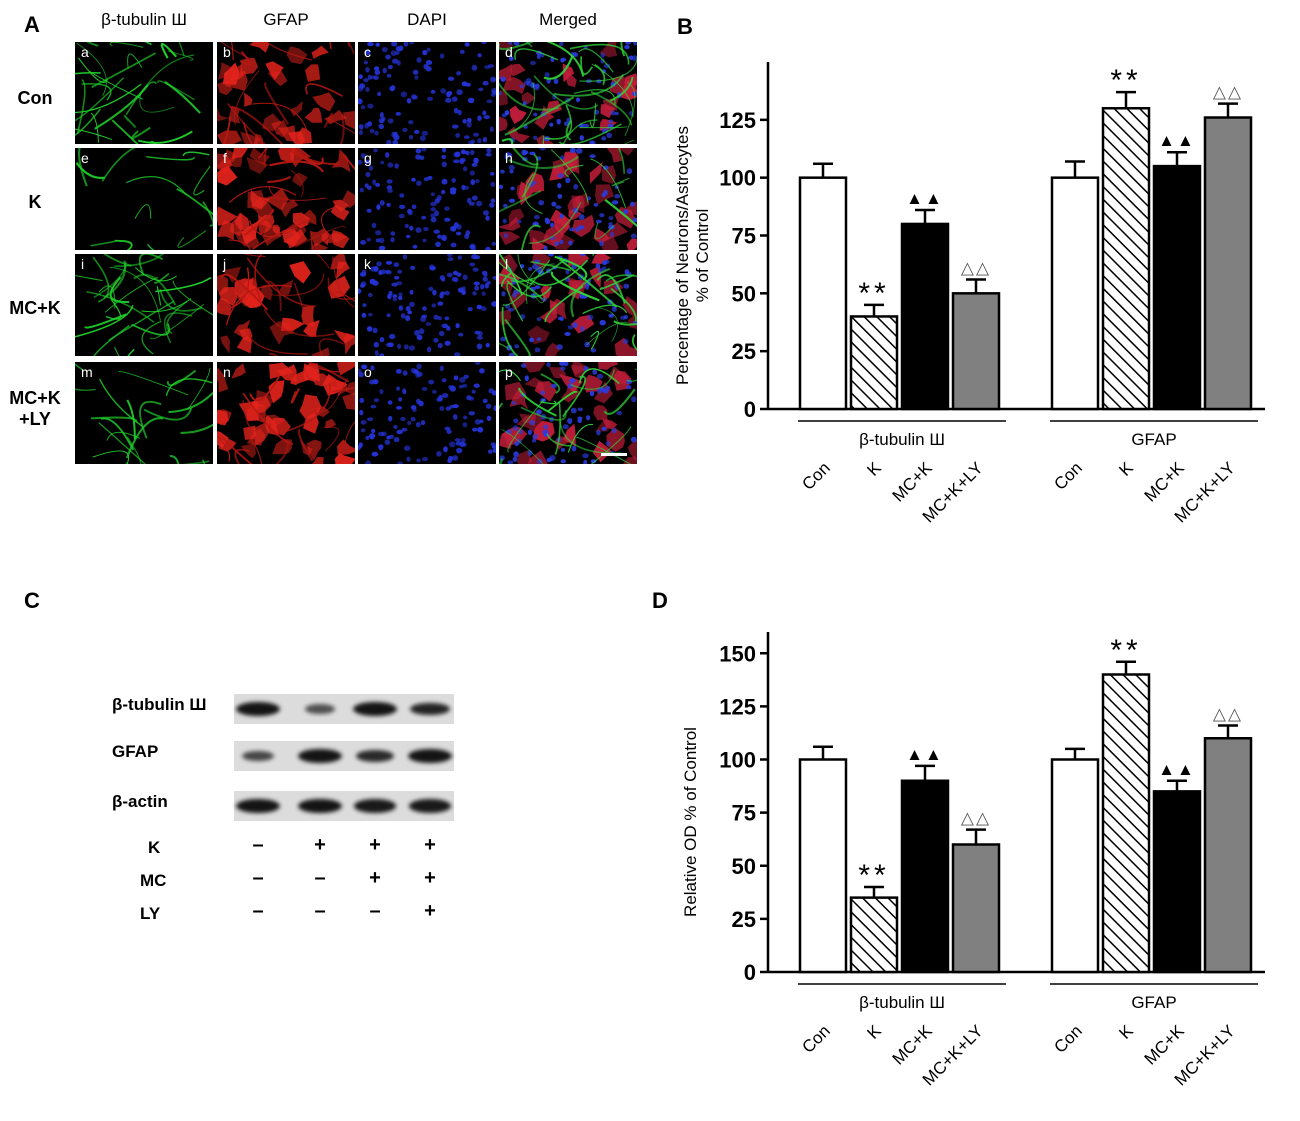 This screenshot has height=1121, width=1300. What do you see at coordinates (702, 256) in the screenshot?
I see `y-axis-label-line: % of Control` at bounding box center [702, 256].